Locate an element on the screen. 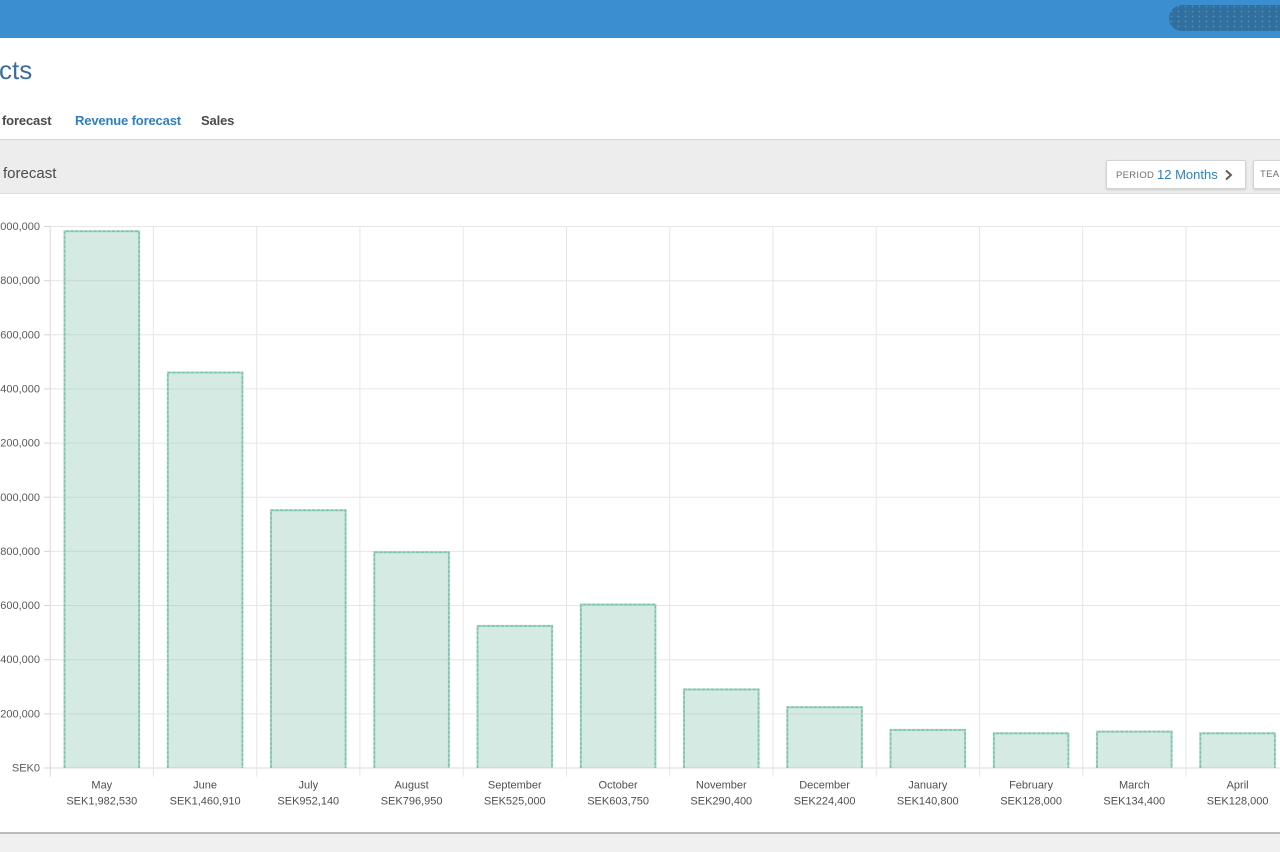 The image size is (1280, 852). svg-text: SEK1,982,530 is located at coordinates (101, 802).